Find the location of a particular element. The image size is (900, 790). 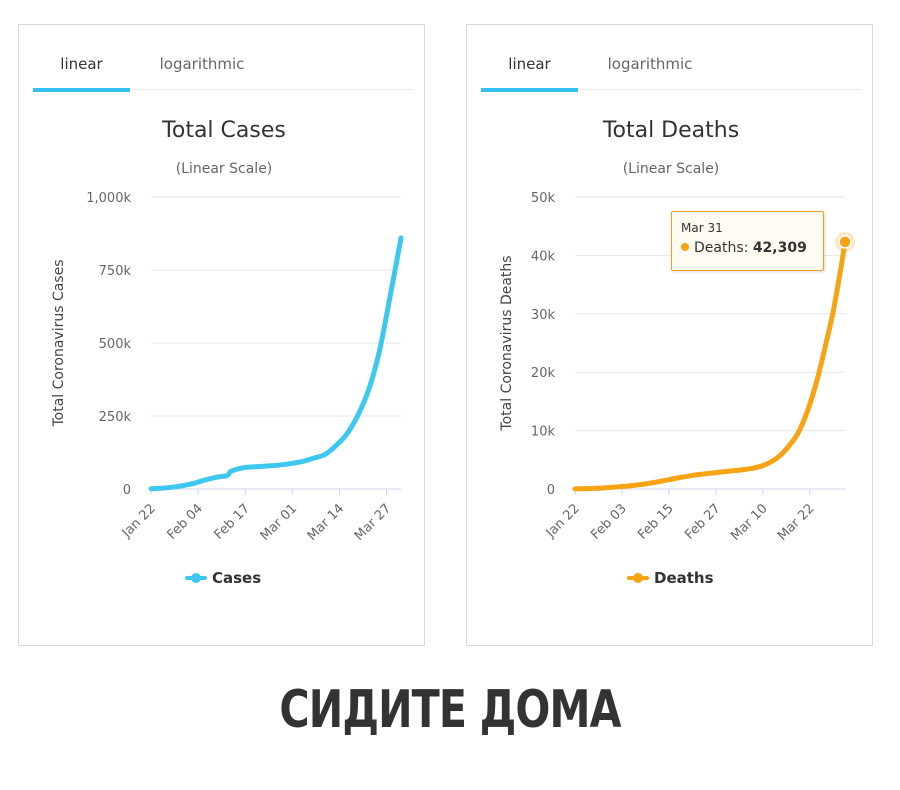

tooltip-label: Deaths: is located at coordinates (721, 248).